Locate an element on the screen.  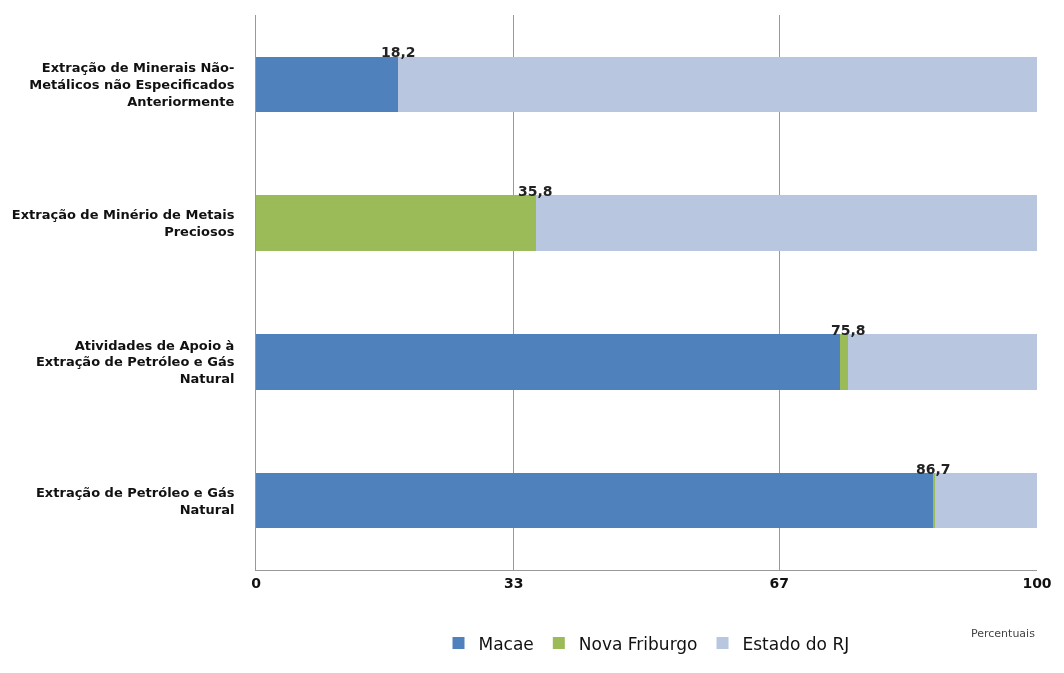
x-axis-title: Percentuais is located at coordinates (1003, 633).